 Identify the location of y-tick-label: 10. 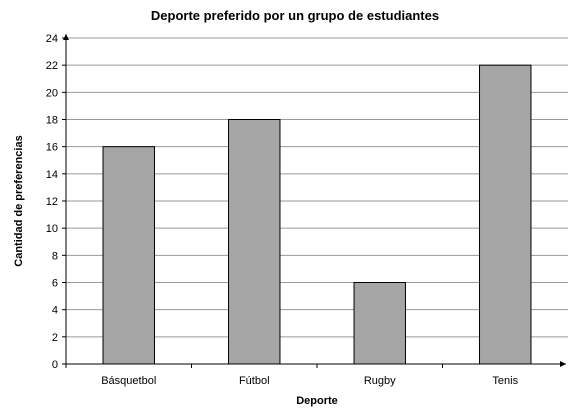
(52, 229).